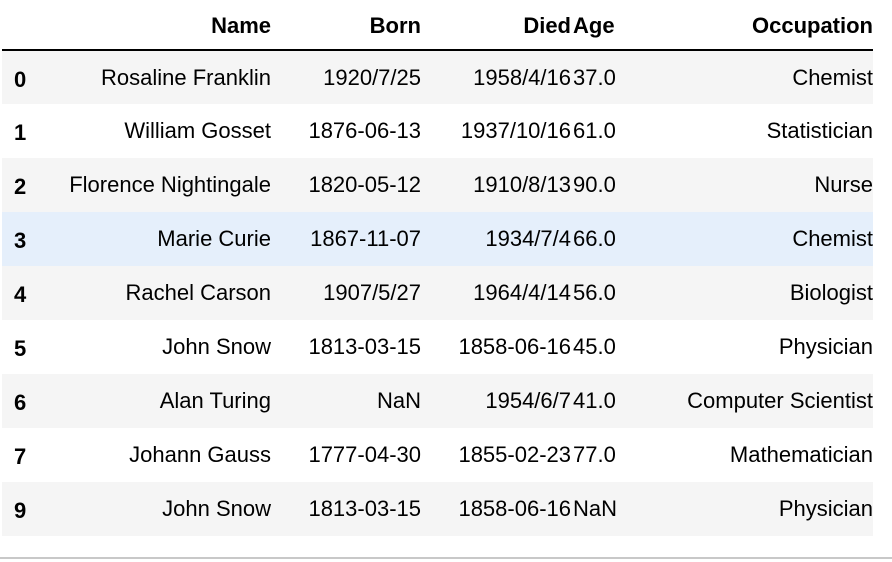 This screenshot has height=562, width=892. What do you see at coordinates (215, 400) in the screenshot?
I see `cell-name: Alan Turing` at bounding box center [215, 400].